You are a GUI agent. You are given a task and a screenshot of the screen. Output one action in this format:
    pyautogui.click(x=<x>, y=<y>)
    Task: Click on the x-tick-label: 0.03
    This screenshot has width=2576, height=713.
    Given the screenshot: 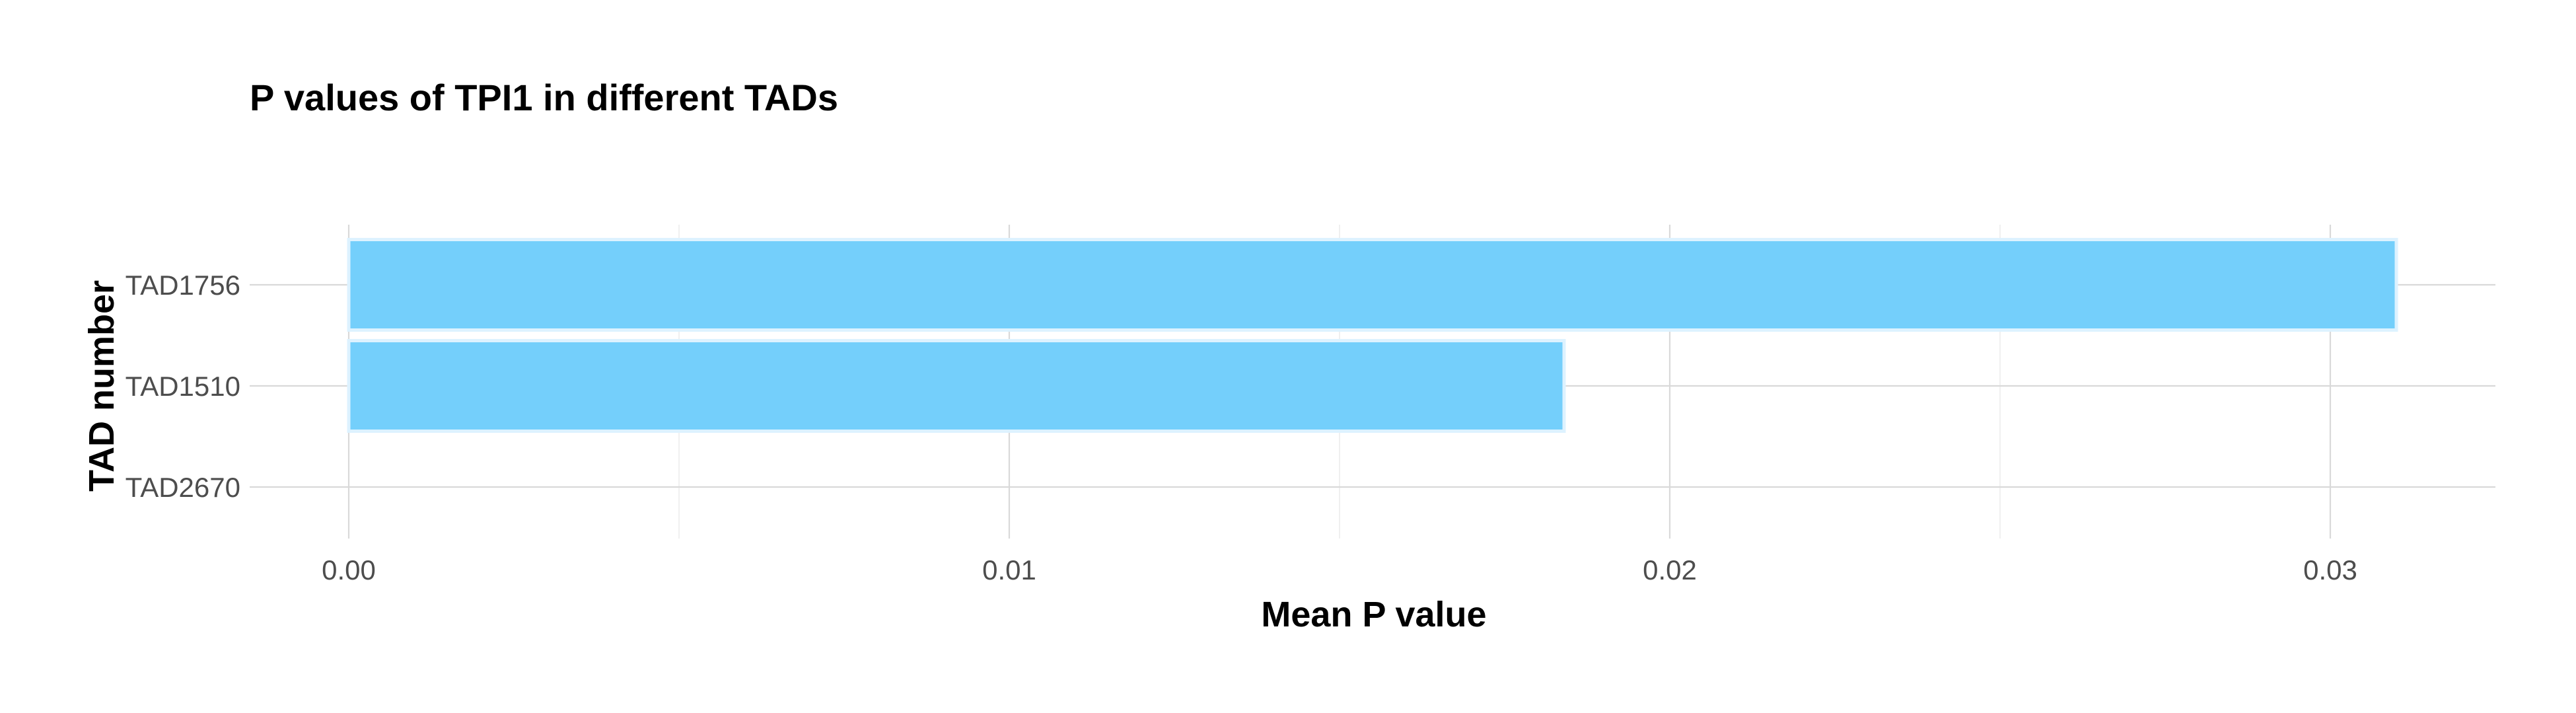 What is the action you would take?
    pyautogui.click(x=2330, y=569)
    